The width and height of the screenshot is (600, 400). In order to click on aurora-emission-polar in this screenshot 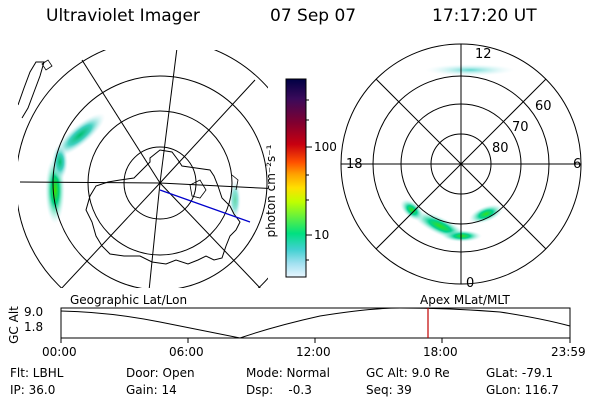, I will do `click(457, 153)`.